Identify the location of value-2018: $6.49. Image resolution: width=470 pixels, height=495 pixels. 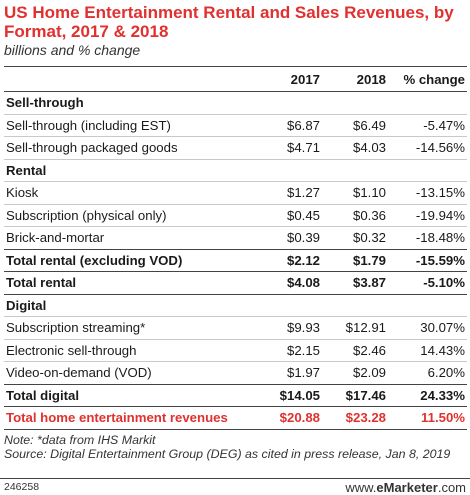
(369, 125).